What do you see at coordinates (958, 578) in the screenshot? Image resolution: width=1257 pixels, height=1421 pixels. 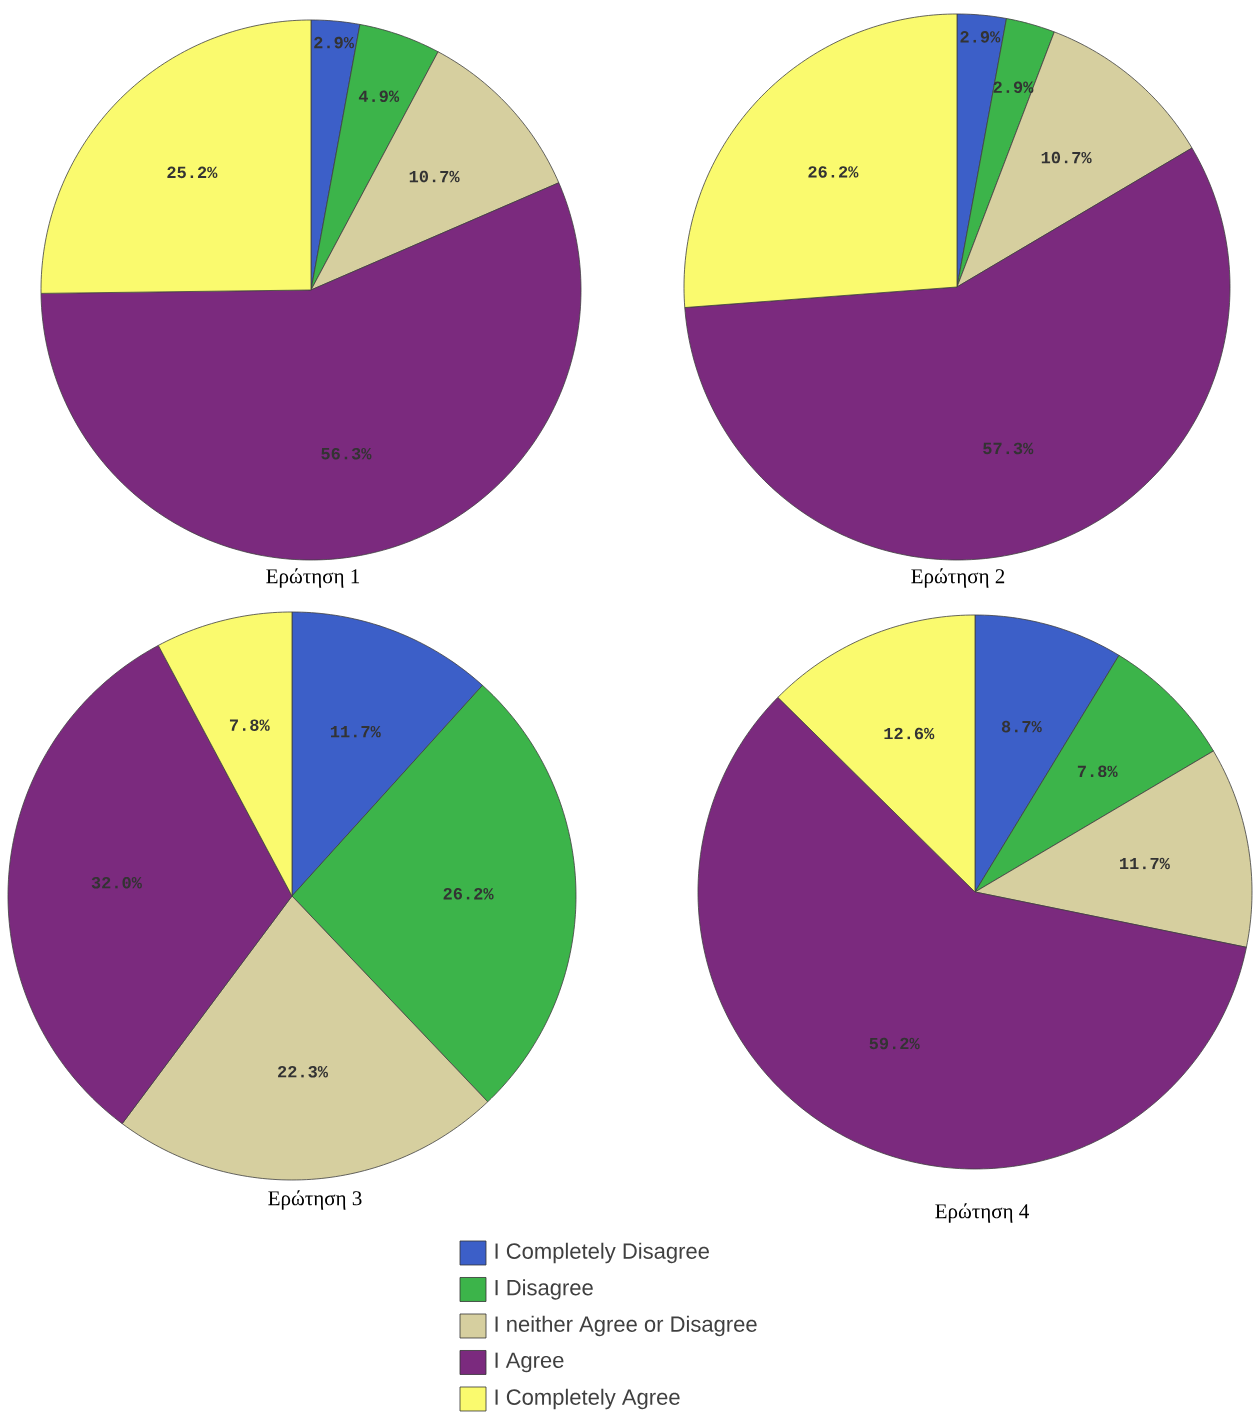 I see `text: Ερώτηση 2` at bounding box center [958, 578].